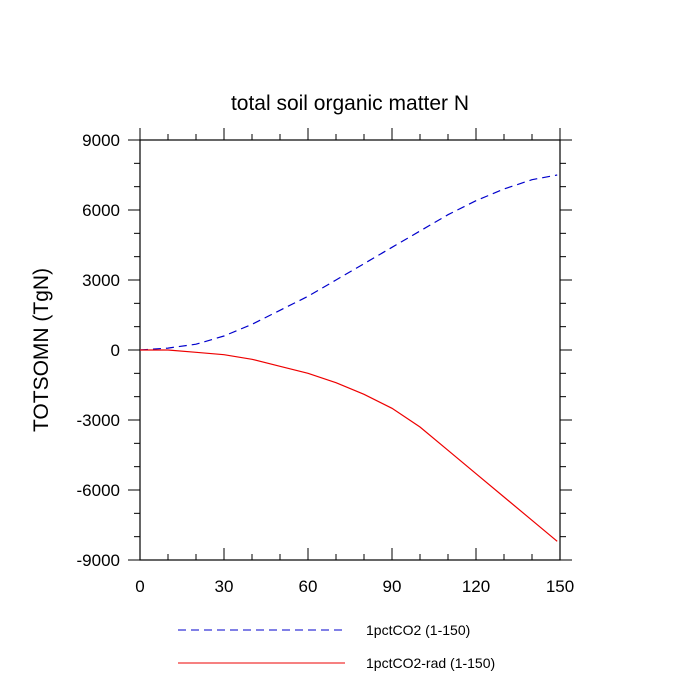  Describe the element at coordinates (350, 103) in the screenshot. I see `chart-title: total soil organic matter N` at that location.